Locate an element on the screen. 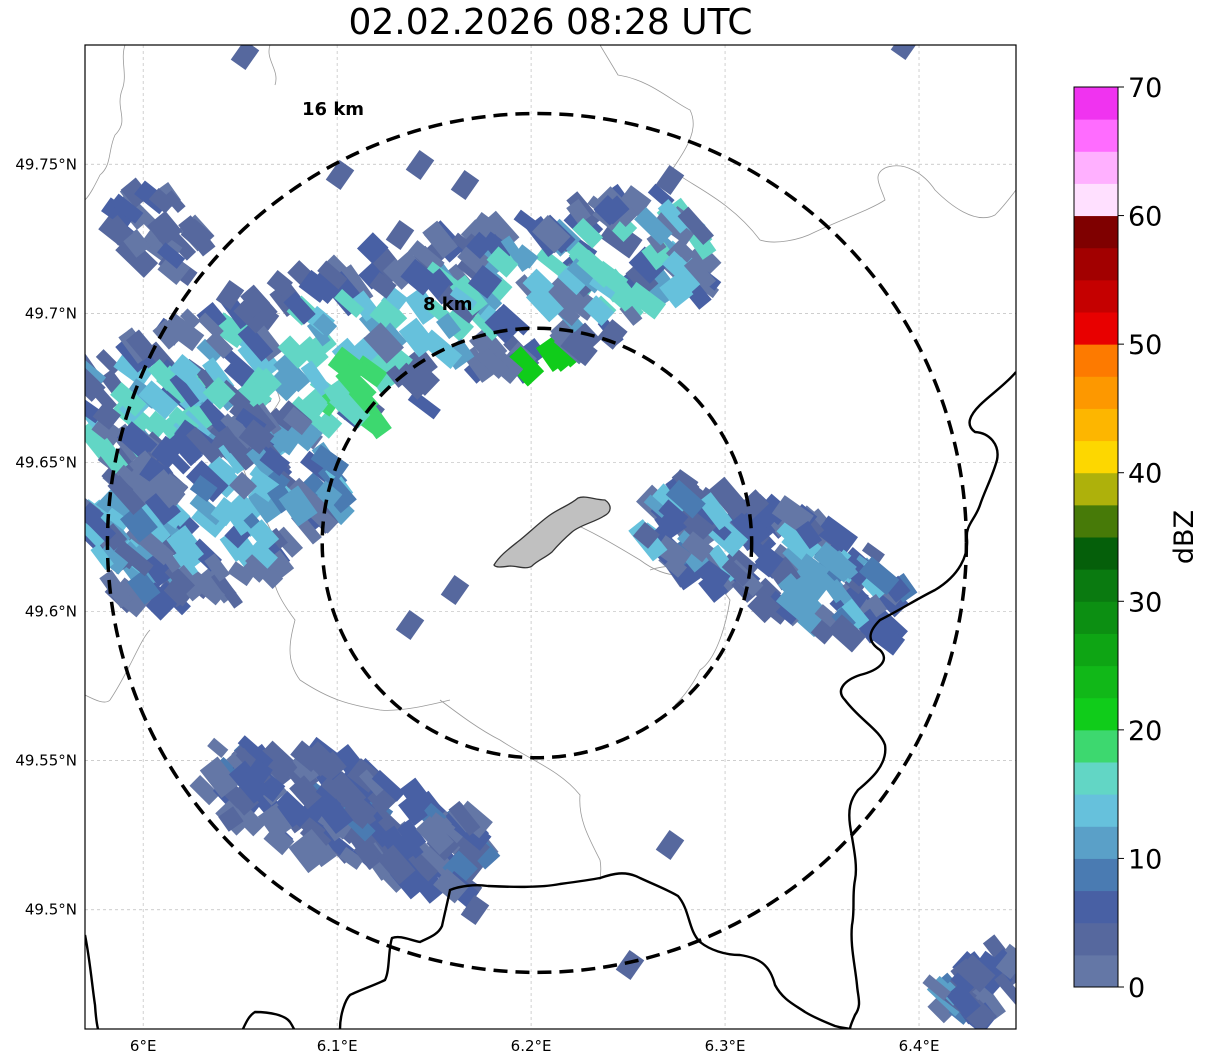 The width and height of the screenshot is (1207, 1064). colorbar-tick-label: 10 is located at coordinates (1145, 859).